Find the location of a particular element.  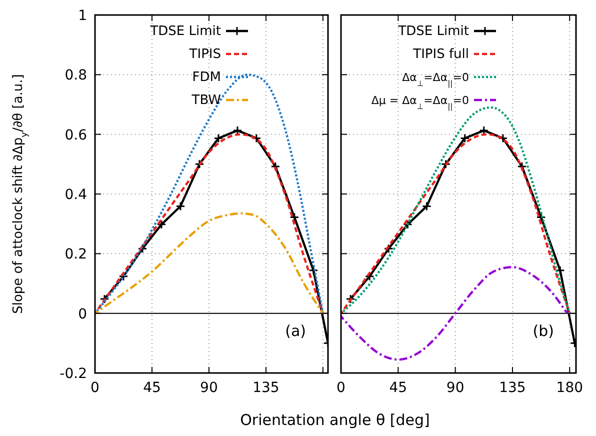

annotation: (a) is located at coordinates (295, 331).